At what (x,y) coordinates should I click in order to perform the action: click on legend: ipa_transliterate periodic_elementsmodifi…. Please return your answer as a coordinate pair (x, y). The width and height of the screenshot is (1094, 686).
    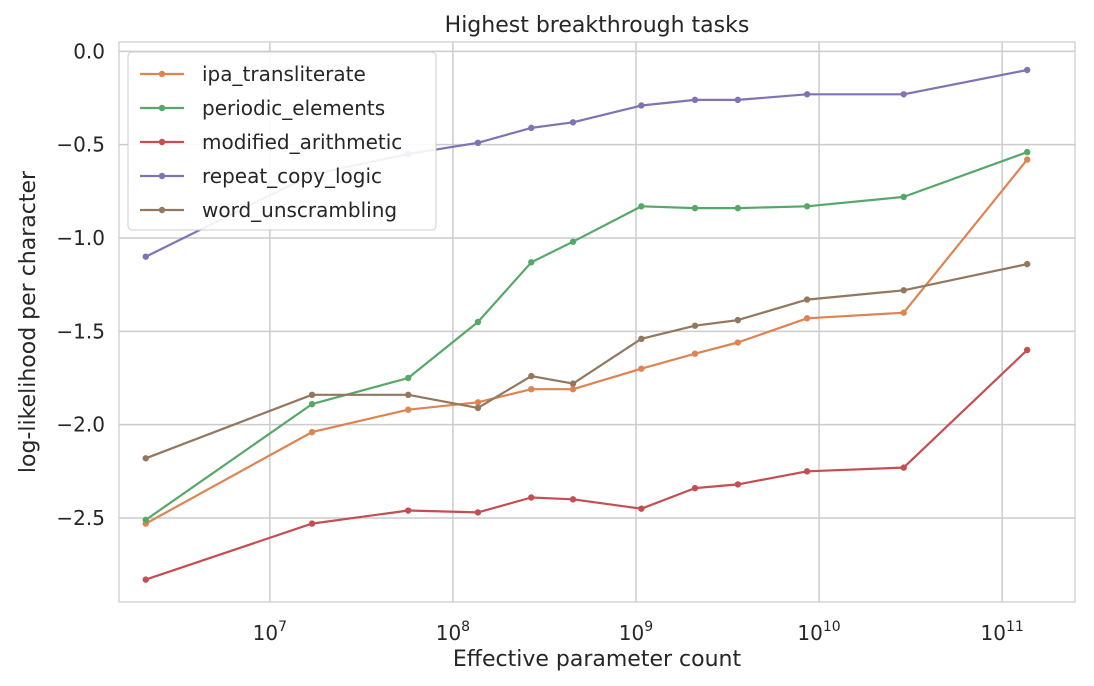
    Looking at the image, I should click on (282, 141).